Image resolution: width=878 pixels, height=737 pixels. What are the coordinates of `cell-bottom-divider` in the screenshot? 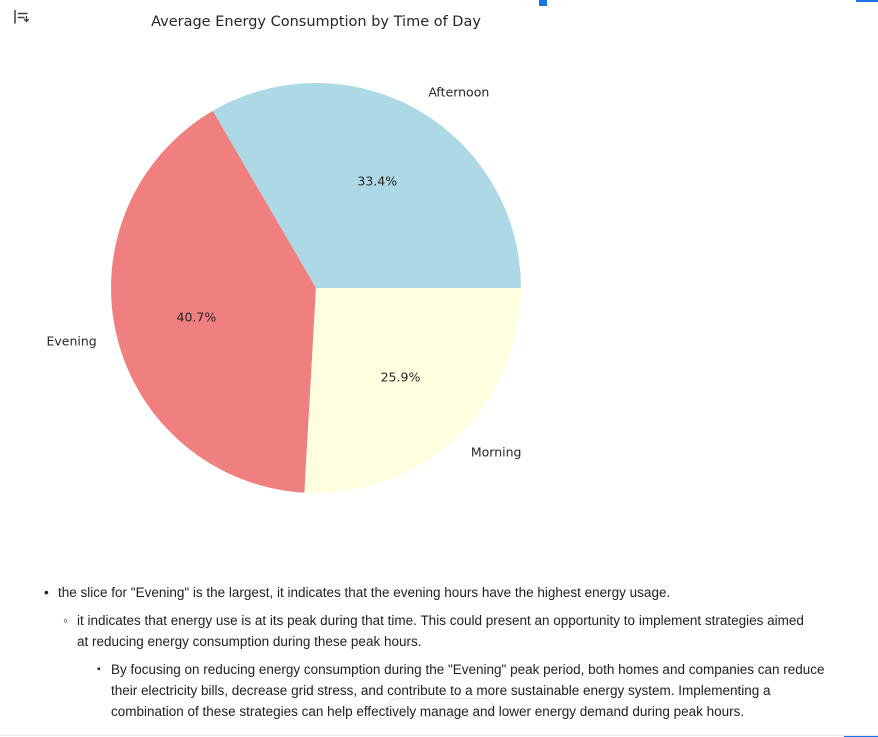 It's located at (439, 735).